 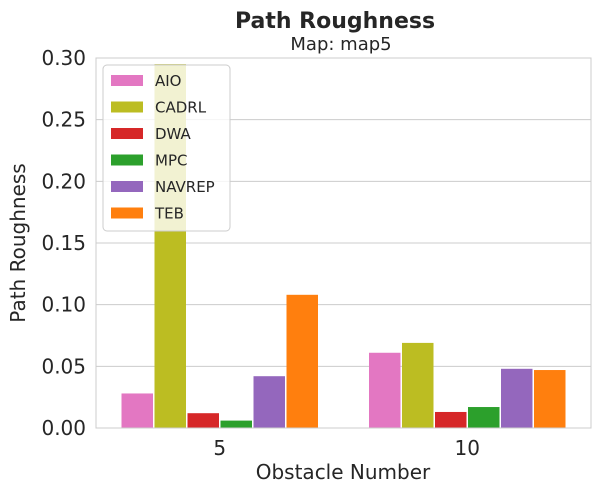 What do you see at coordinates (467, 448) in the screenshot?
I see `x-tick-label: 10` at bounding box center [467, 448].